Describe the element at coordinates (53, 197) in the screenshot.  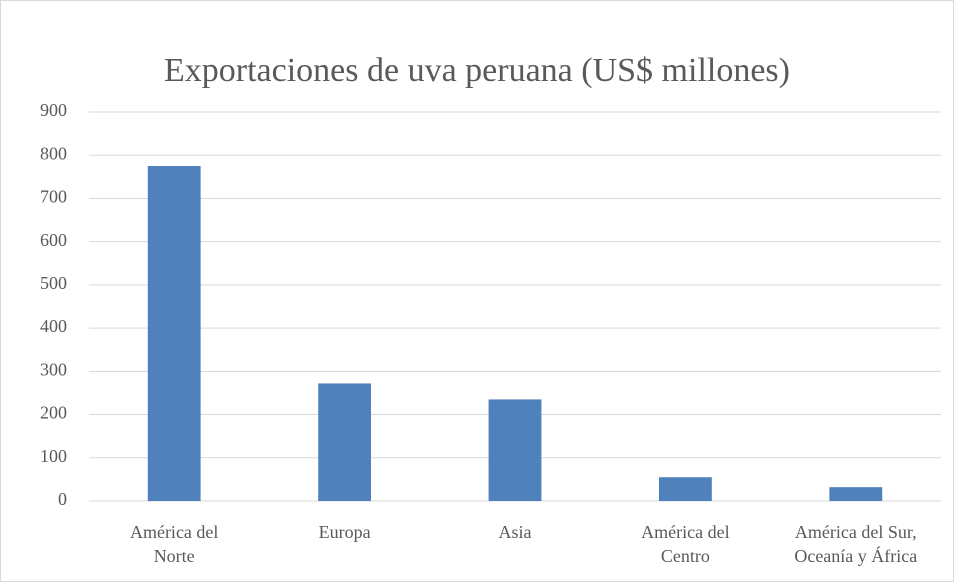
I see `y-tick-label: 700` at that location.